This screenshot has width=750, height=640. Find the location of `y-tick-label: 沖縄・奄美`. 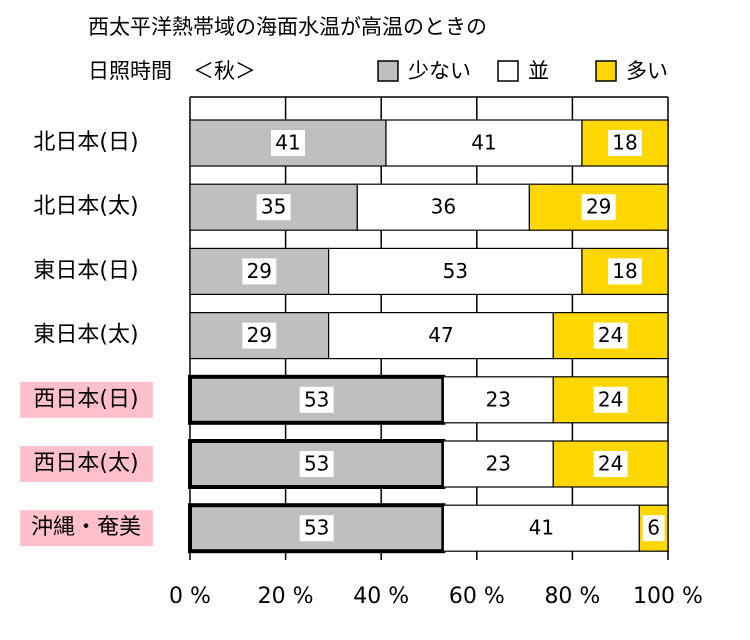

y-tick-label: 沖縄・奄美 is located at coordinates (86, 527).